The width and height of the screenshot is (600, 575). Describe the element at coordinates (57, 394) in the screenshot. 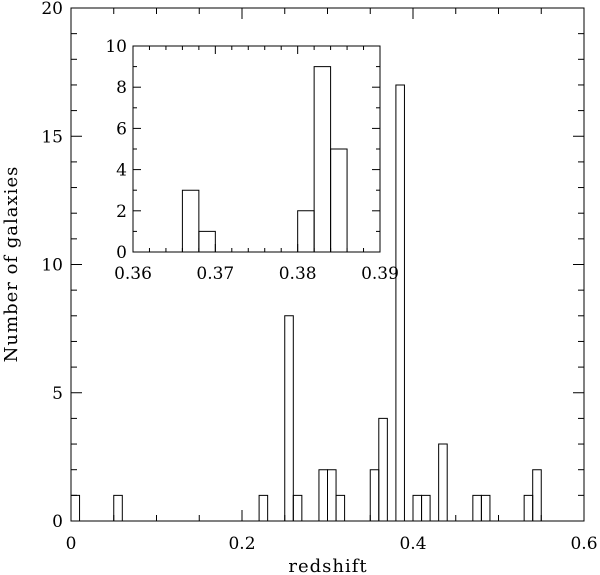

I see `main-y-tick-label: 5` at that location.